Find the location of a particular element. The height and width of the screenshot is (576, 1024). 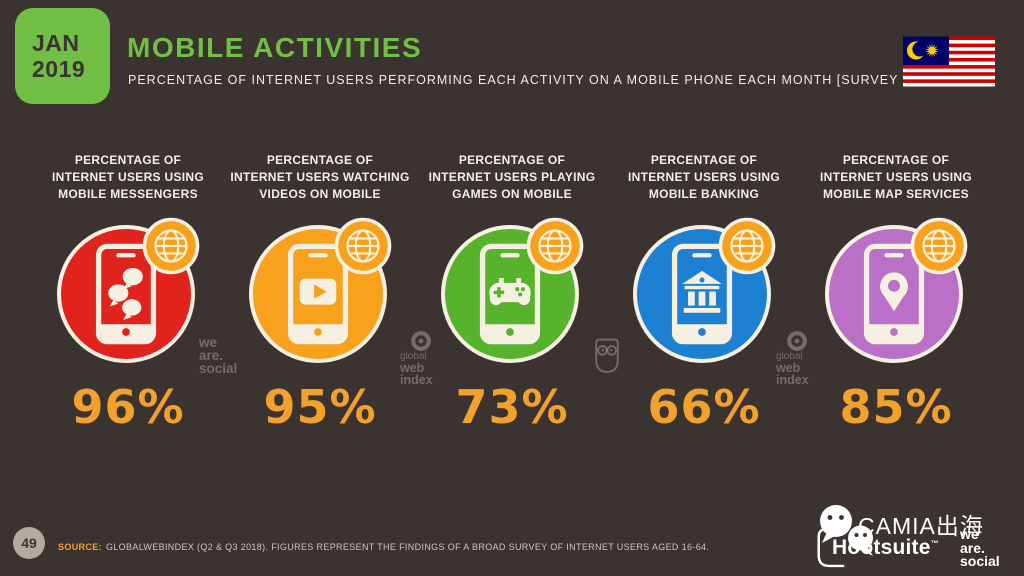

activity-value: 73% is located at coordinates (512, 407).